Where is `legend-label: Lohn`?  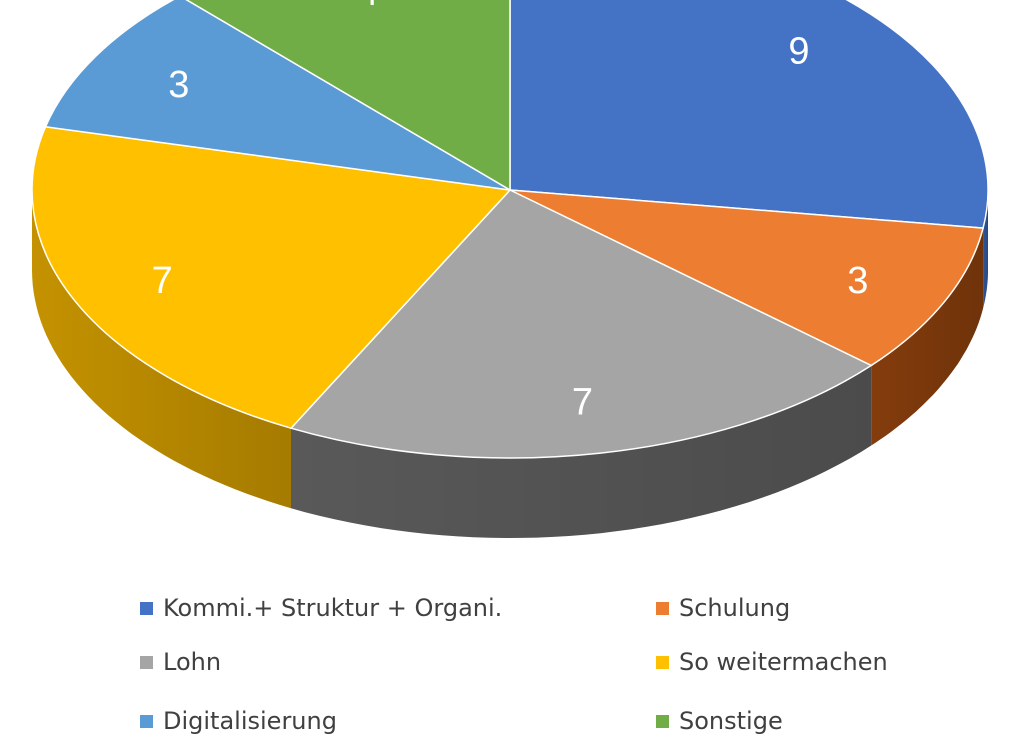
legend-label: Lohn is located at coordinates (192, 662).